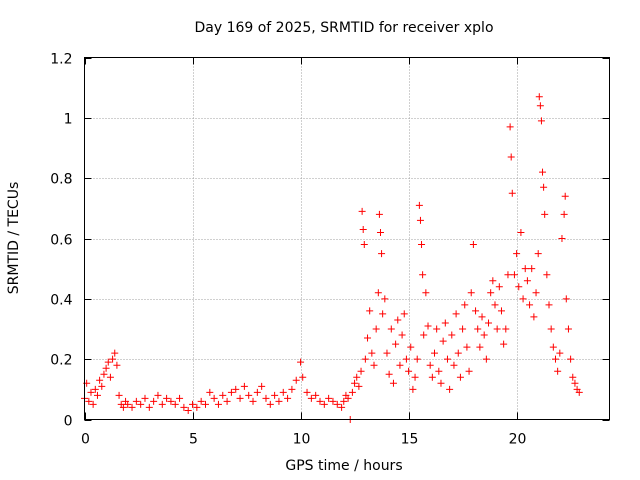 The height and width of the screenshot is (480, 640). What do you see at coordinates (61, 60) in the screenshot?
I see `y-tick-label: 1.2` at bounding box center [61, 60].